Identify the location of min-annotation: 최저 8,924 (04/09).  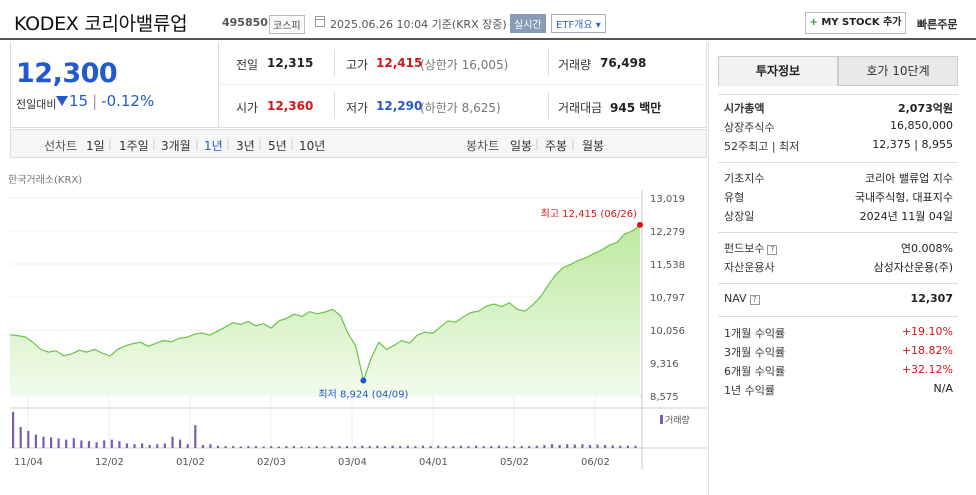
(363, 394).